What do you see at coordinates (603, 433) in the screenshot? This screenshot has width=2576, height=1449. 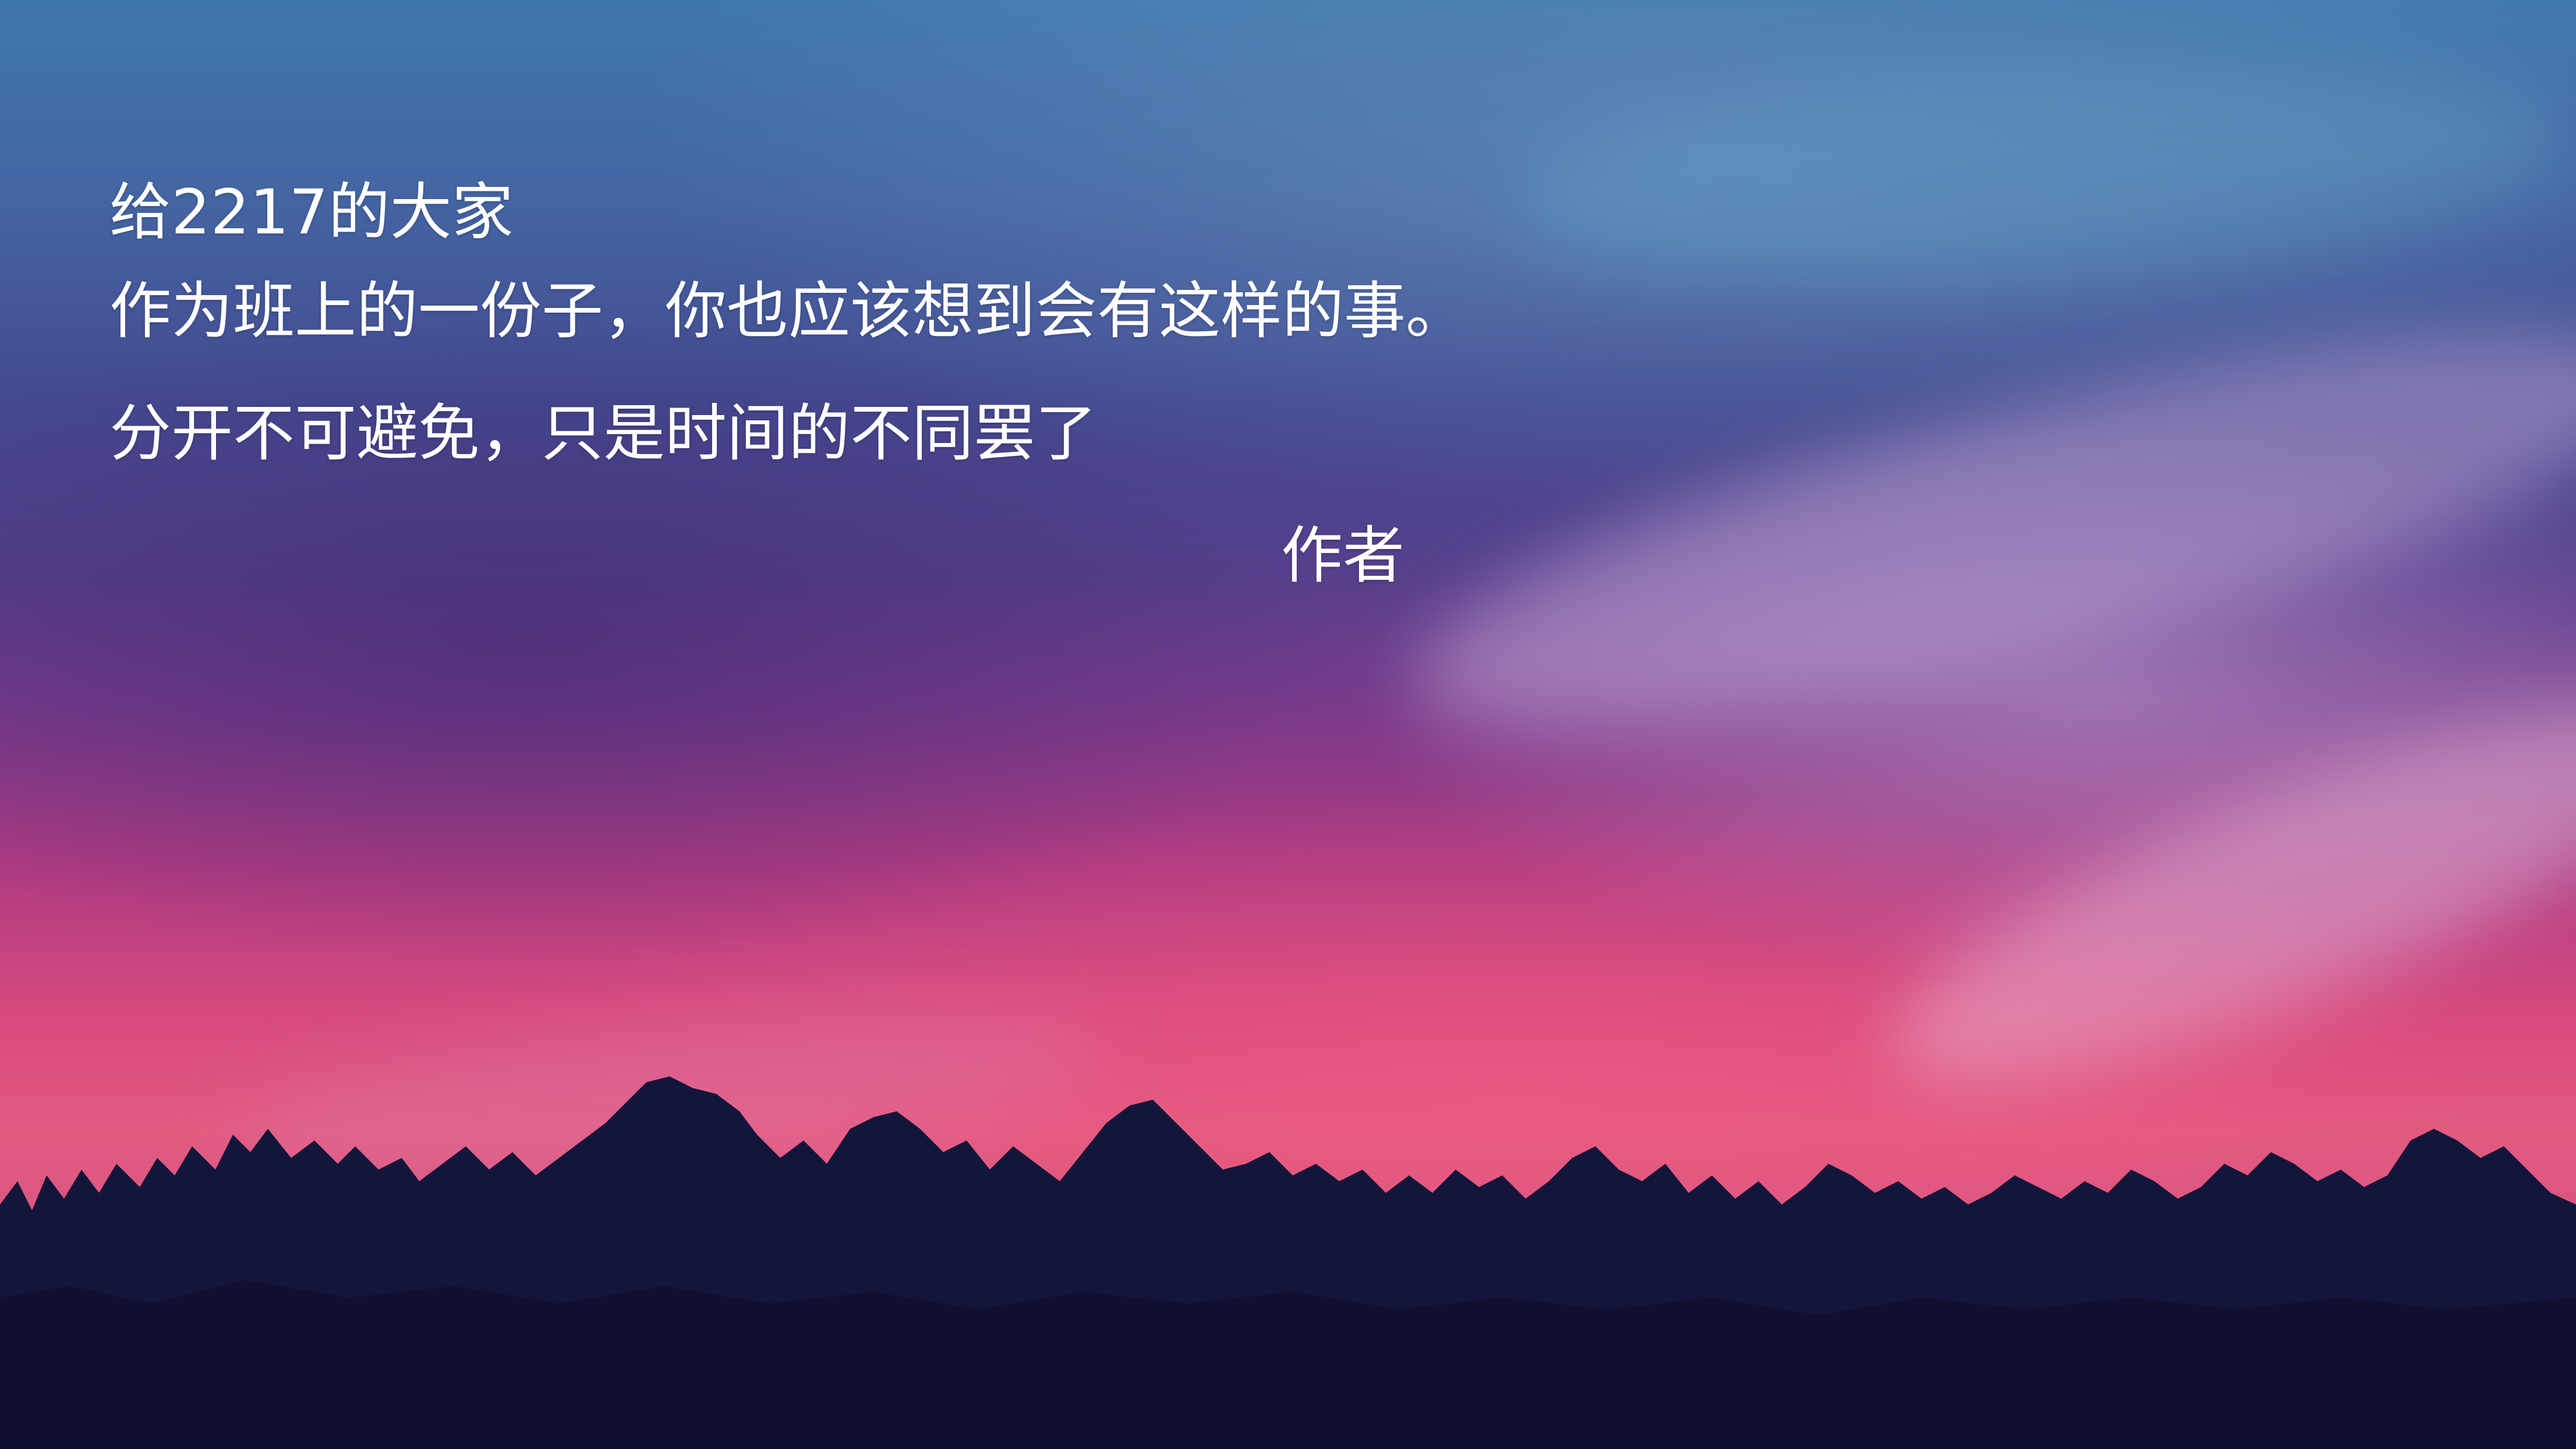 I see `message-line-two: 分开不可避免，只是时间的不同罢了` at bounding box center [603, 433].